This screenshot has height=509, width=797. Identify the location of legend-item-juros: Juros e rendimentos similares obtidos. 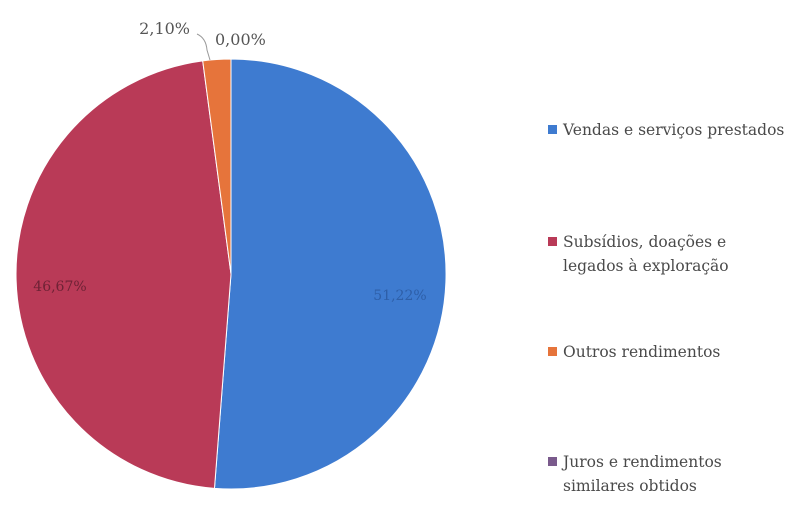
(668, 474).